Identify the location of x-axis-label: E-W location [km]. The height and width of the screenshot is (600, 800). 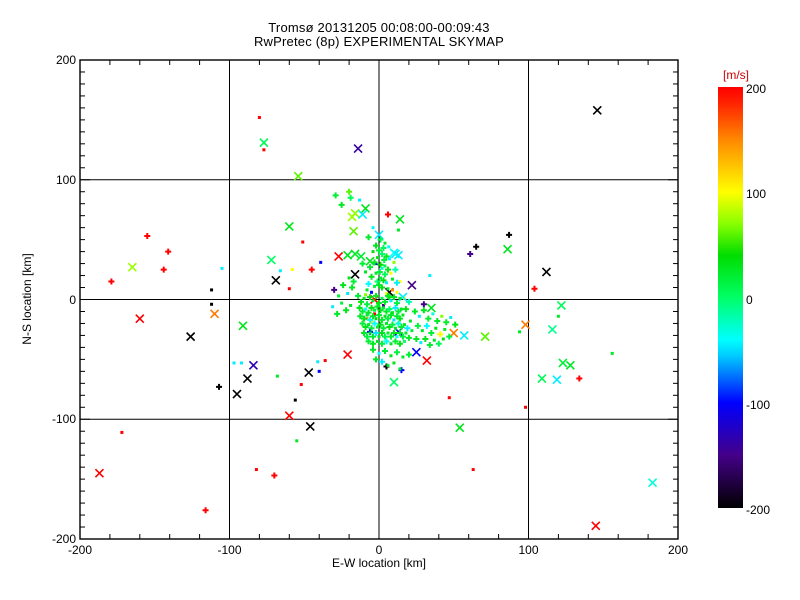
(379, 563).